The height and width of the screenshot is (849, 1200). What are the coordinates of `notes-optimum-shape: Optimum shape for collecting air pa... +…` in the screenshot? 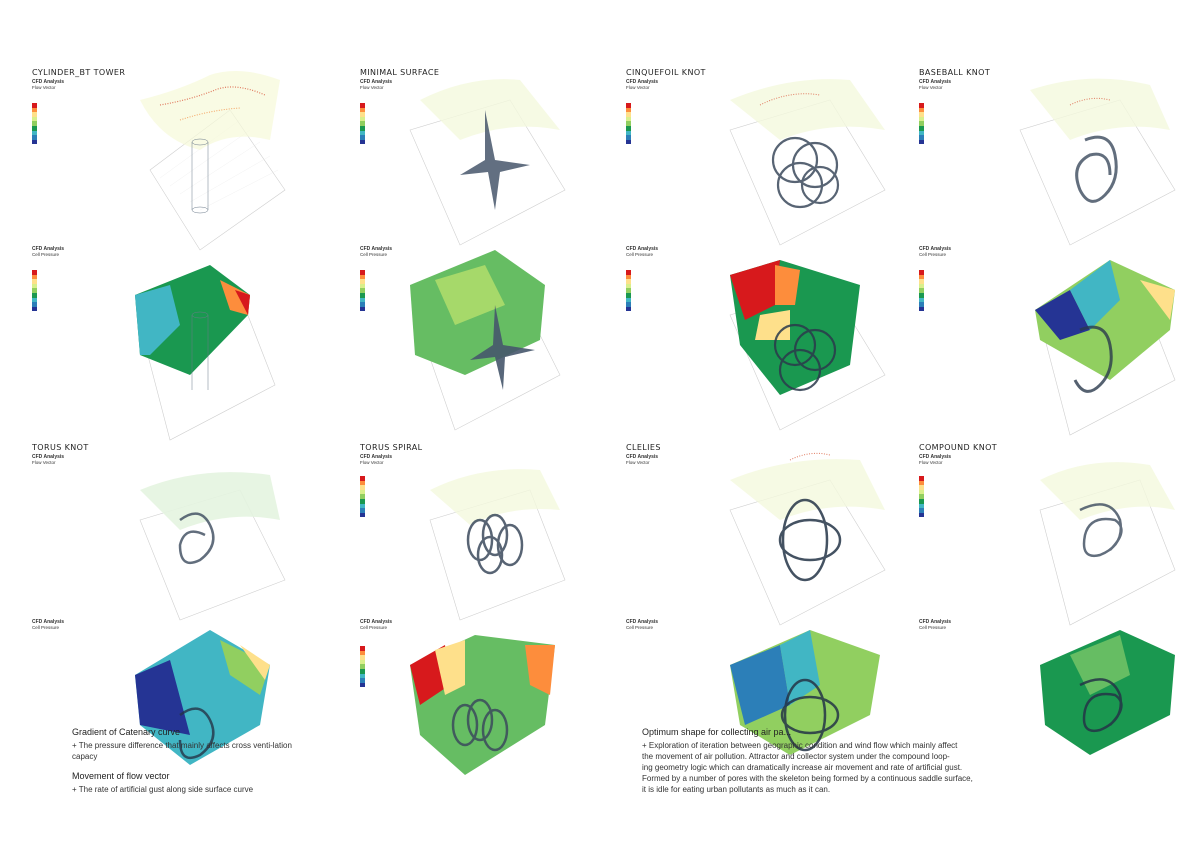 It's located at (832, 761).